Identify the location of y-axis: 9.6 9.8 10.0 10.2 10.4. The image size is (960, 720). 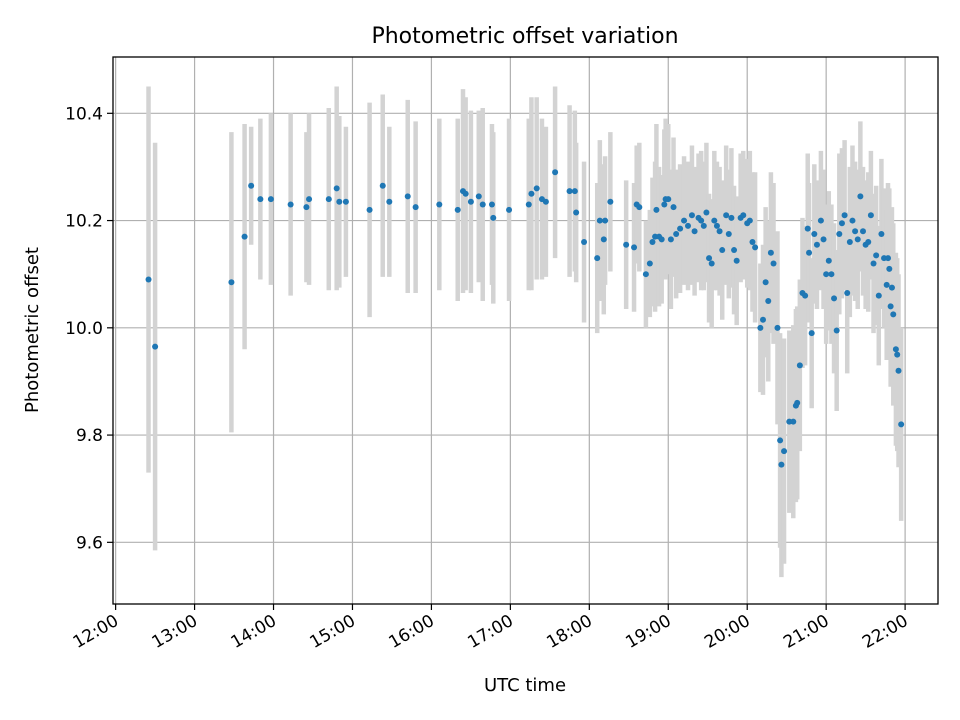
(89, 328).